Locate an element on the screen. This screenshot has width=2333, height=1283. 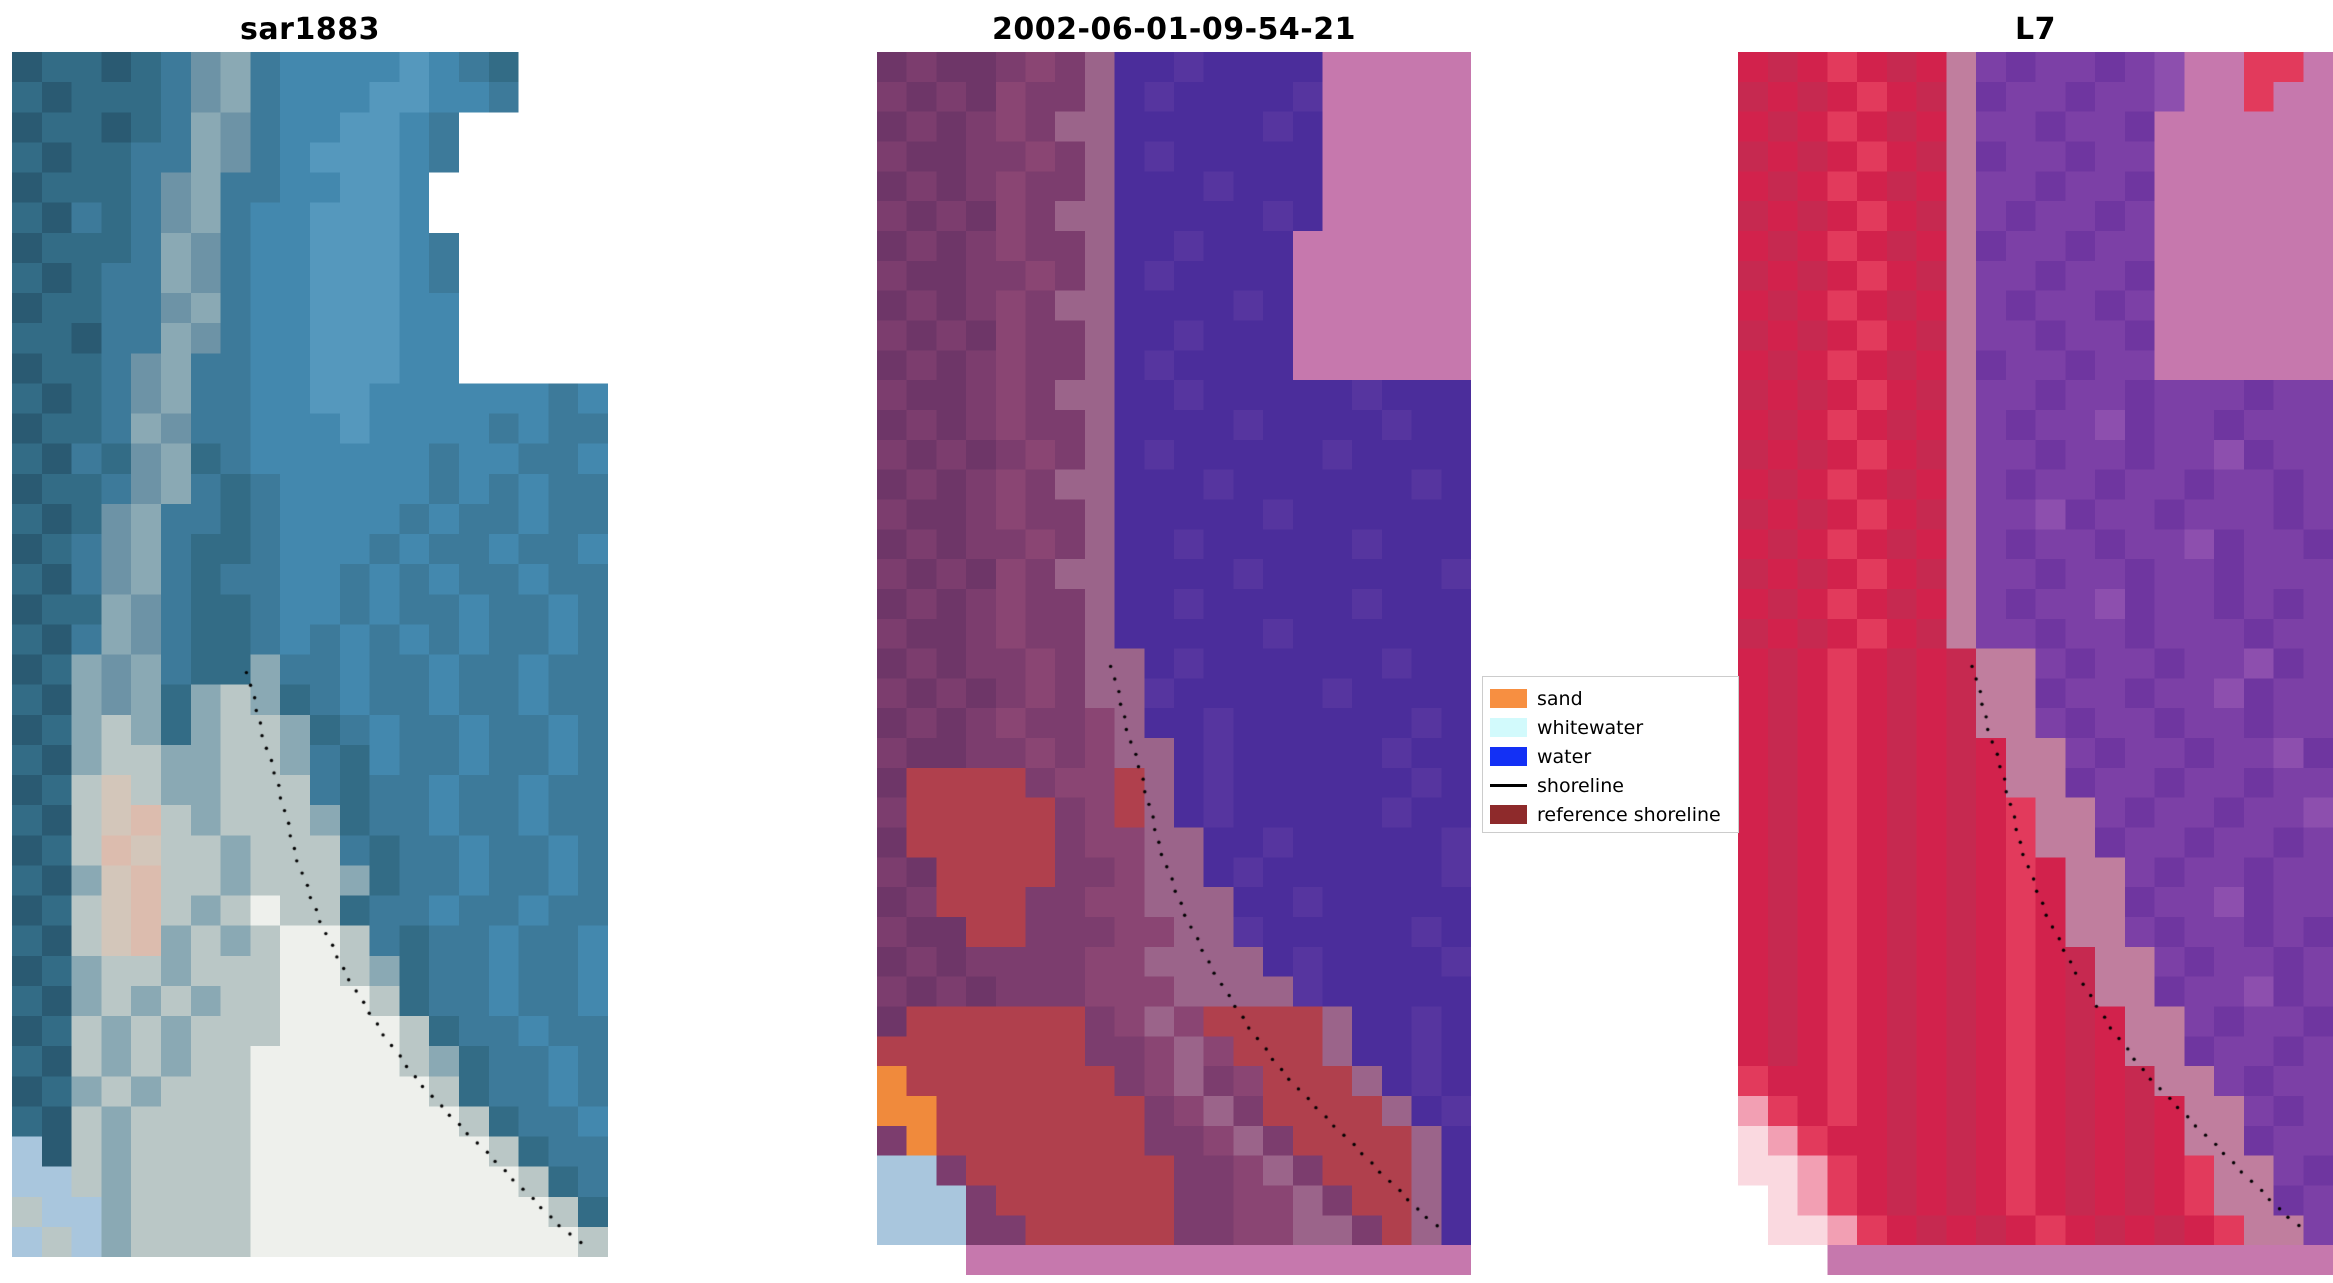
legend-item-sand: sand is located at coordinates (1614, 698).